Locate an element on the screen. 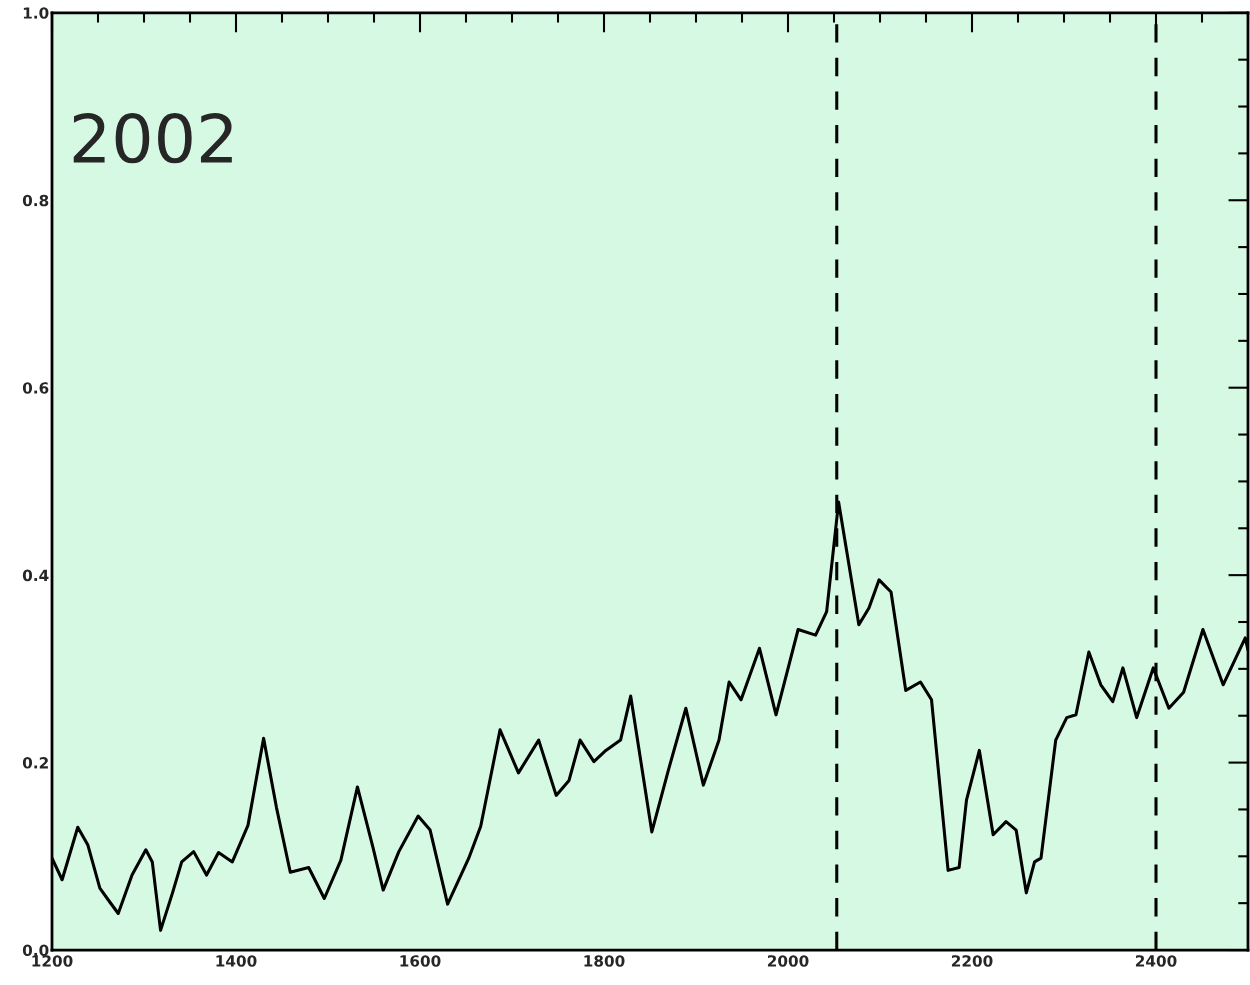 The image size is (1250, 985). annotation: 2002 is located at coordinates (152, 138).